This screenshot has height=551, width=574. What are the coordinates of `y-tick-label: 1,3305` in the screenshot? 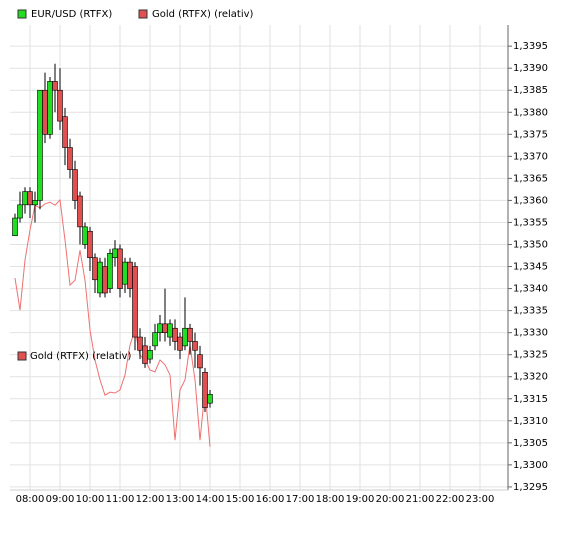 It's located at (530, 443).